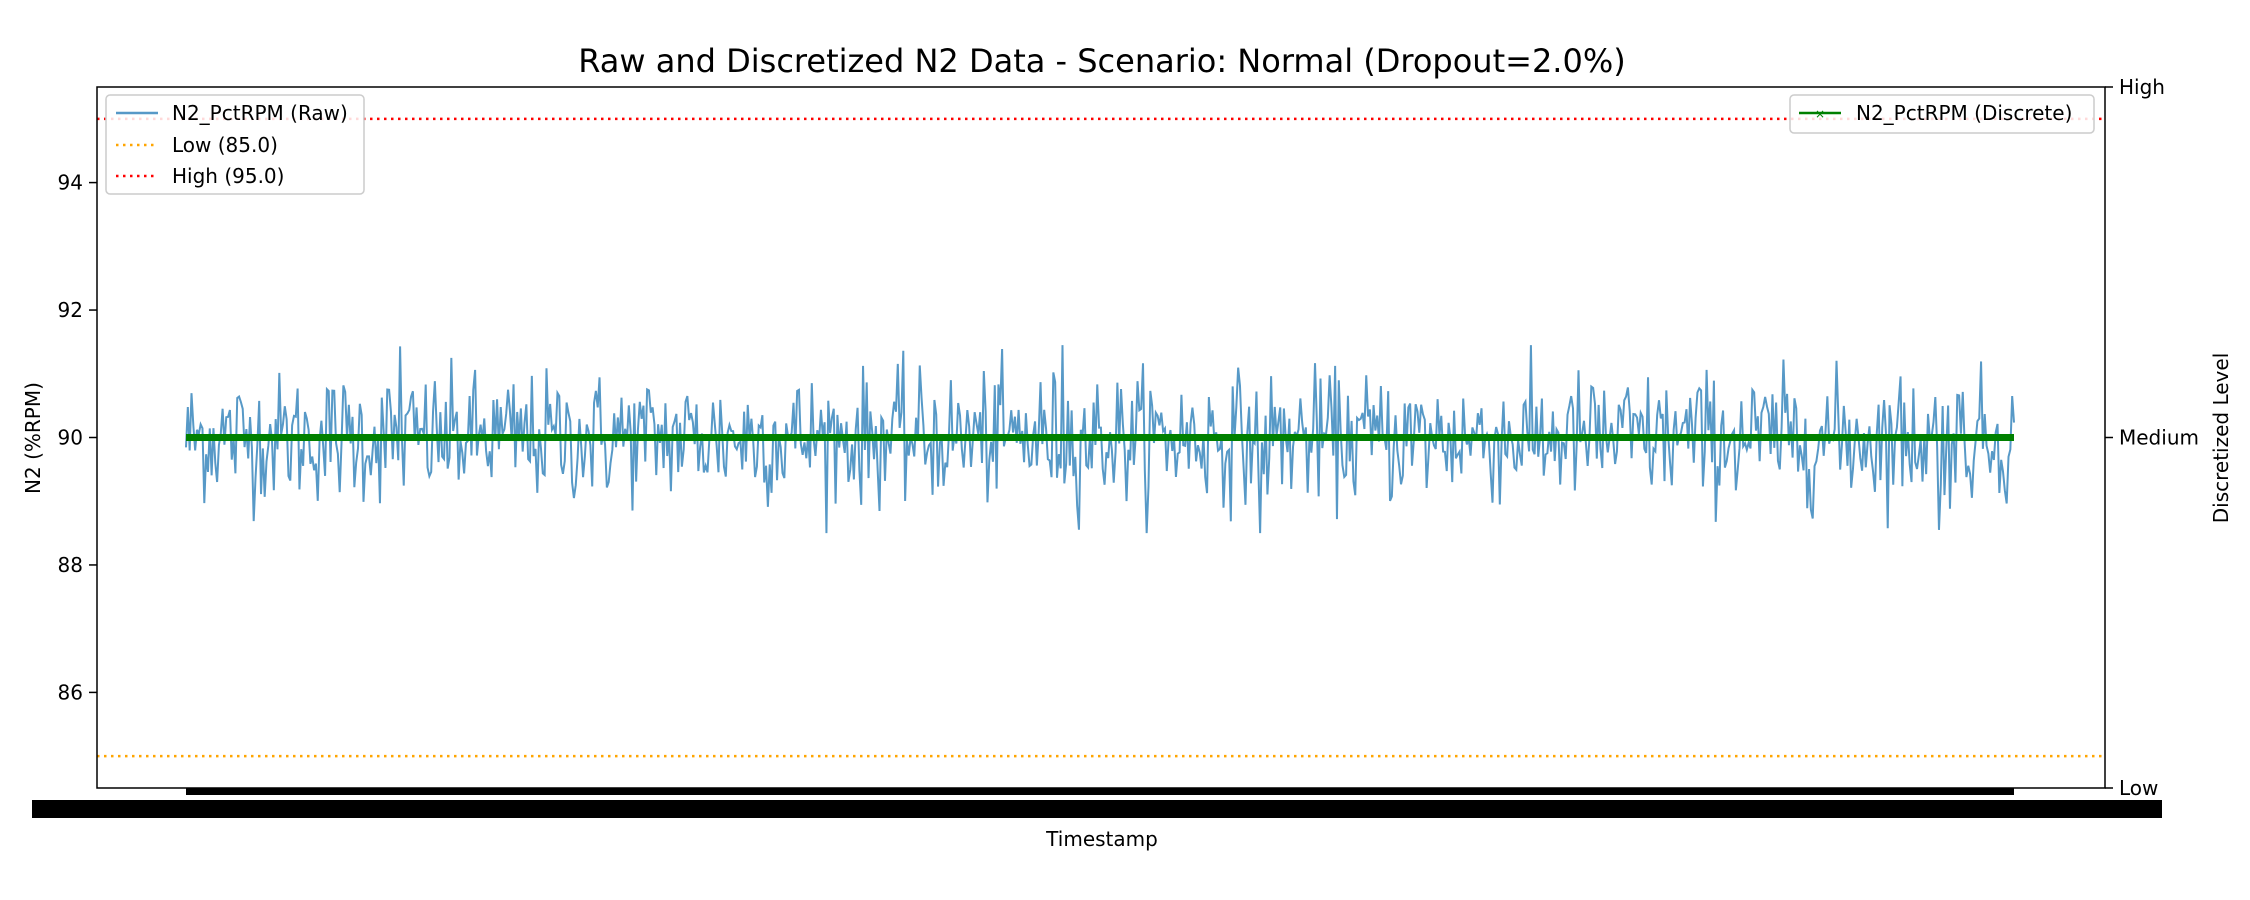  I want to click on legend-left: N2_PctRPM (Raw) Low (85.0) High (95.0), so click(235, 144).